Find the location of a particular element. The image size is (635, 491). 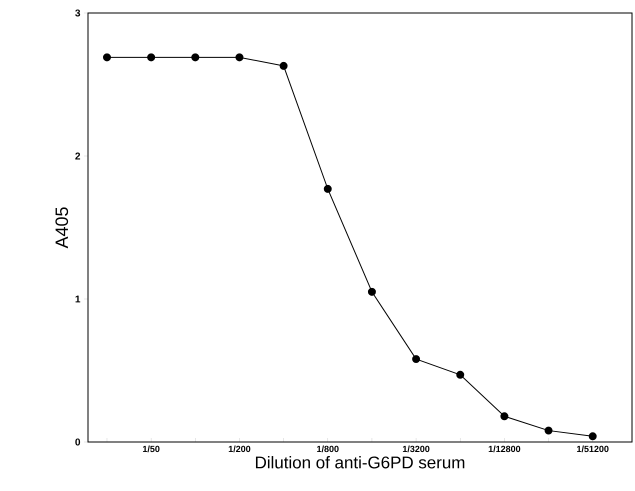

x-tick-label: 1/3200 is located at coordinates (416, 449).